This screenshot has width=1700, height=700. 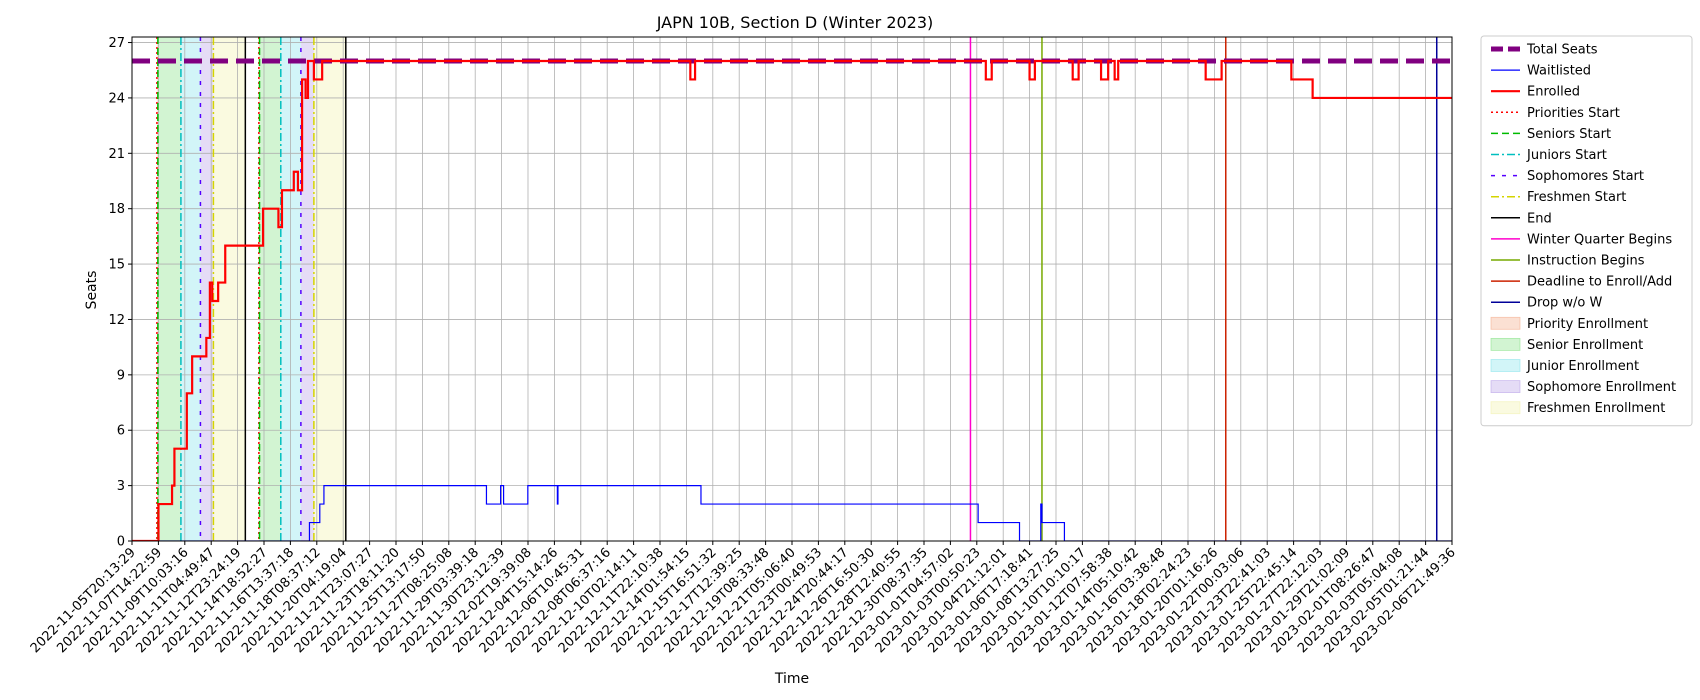 I want to click on y-tick-label: 12, so click(x=116, y=320).